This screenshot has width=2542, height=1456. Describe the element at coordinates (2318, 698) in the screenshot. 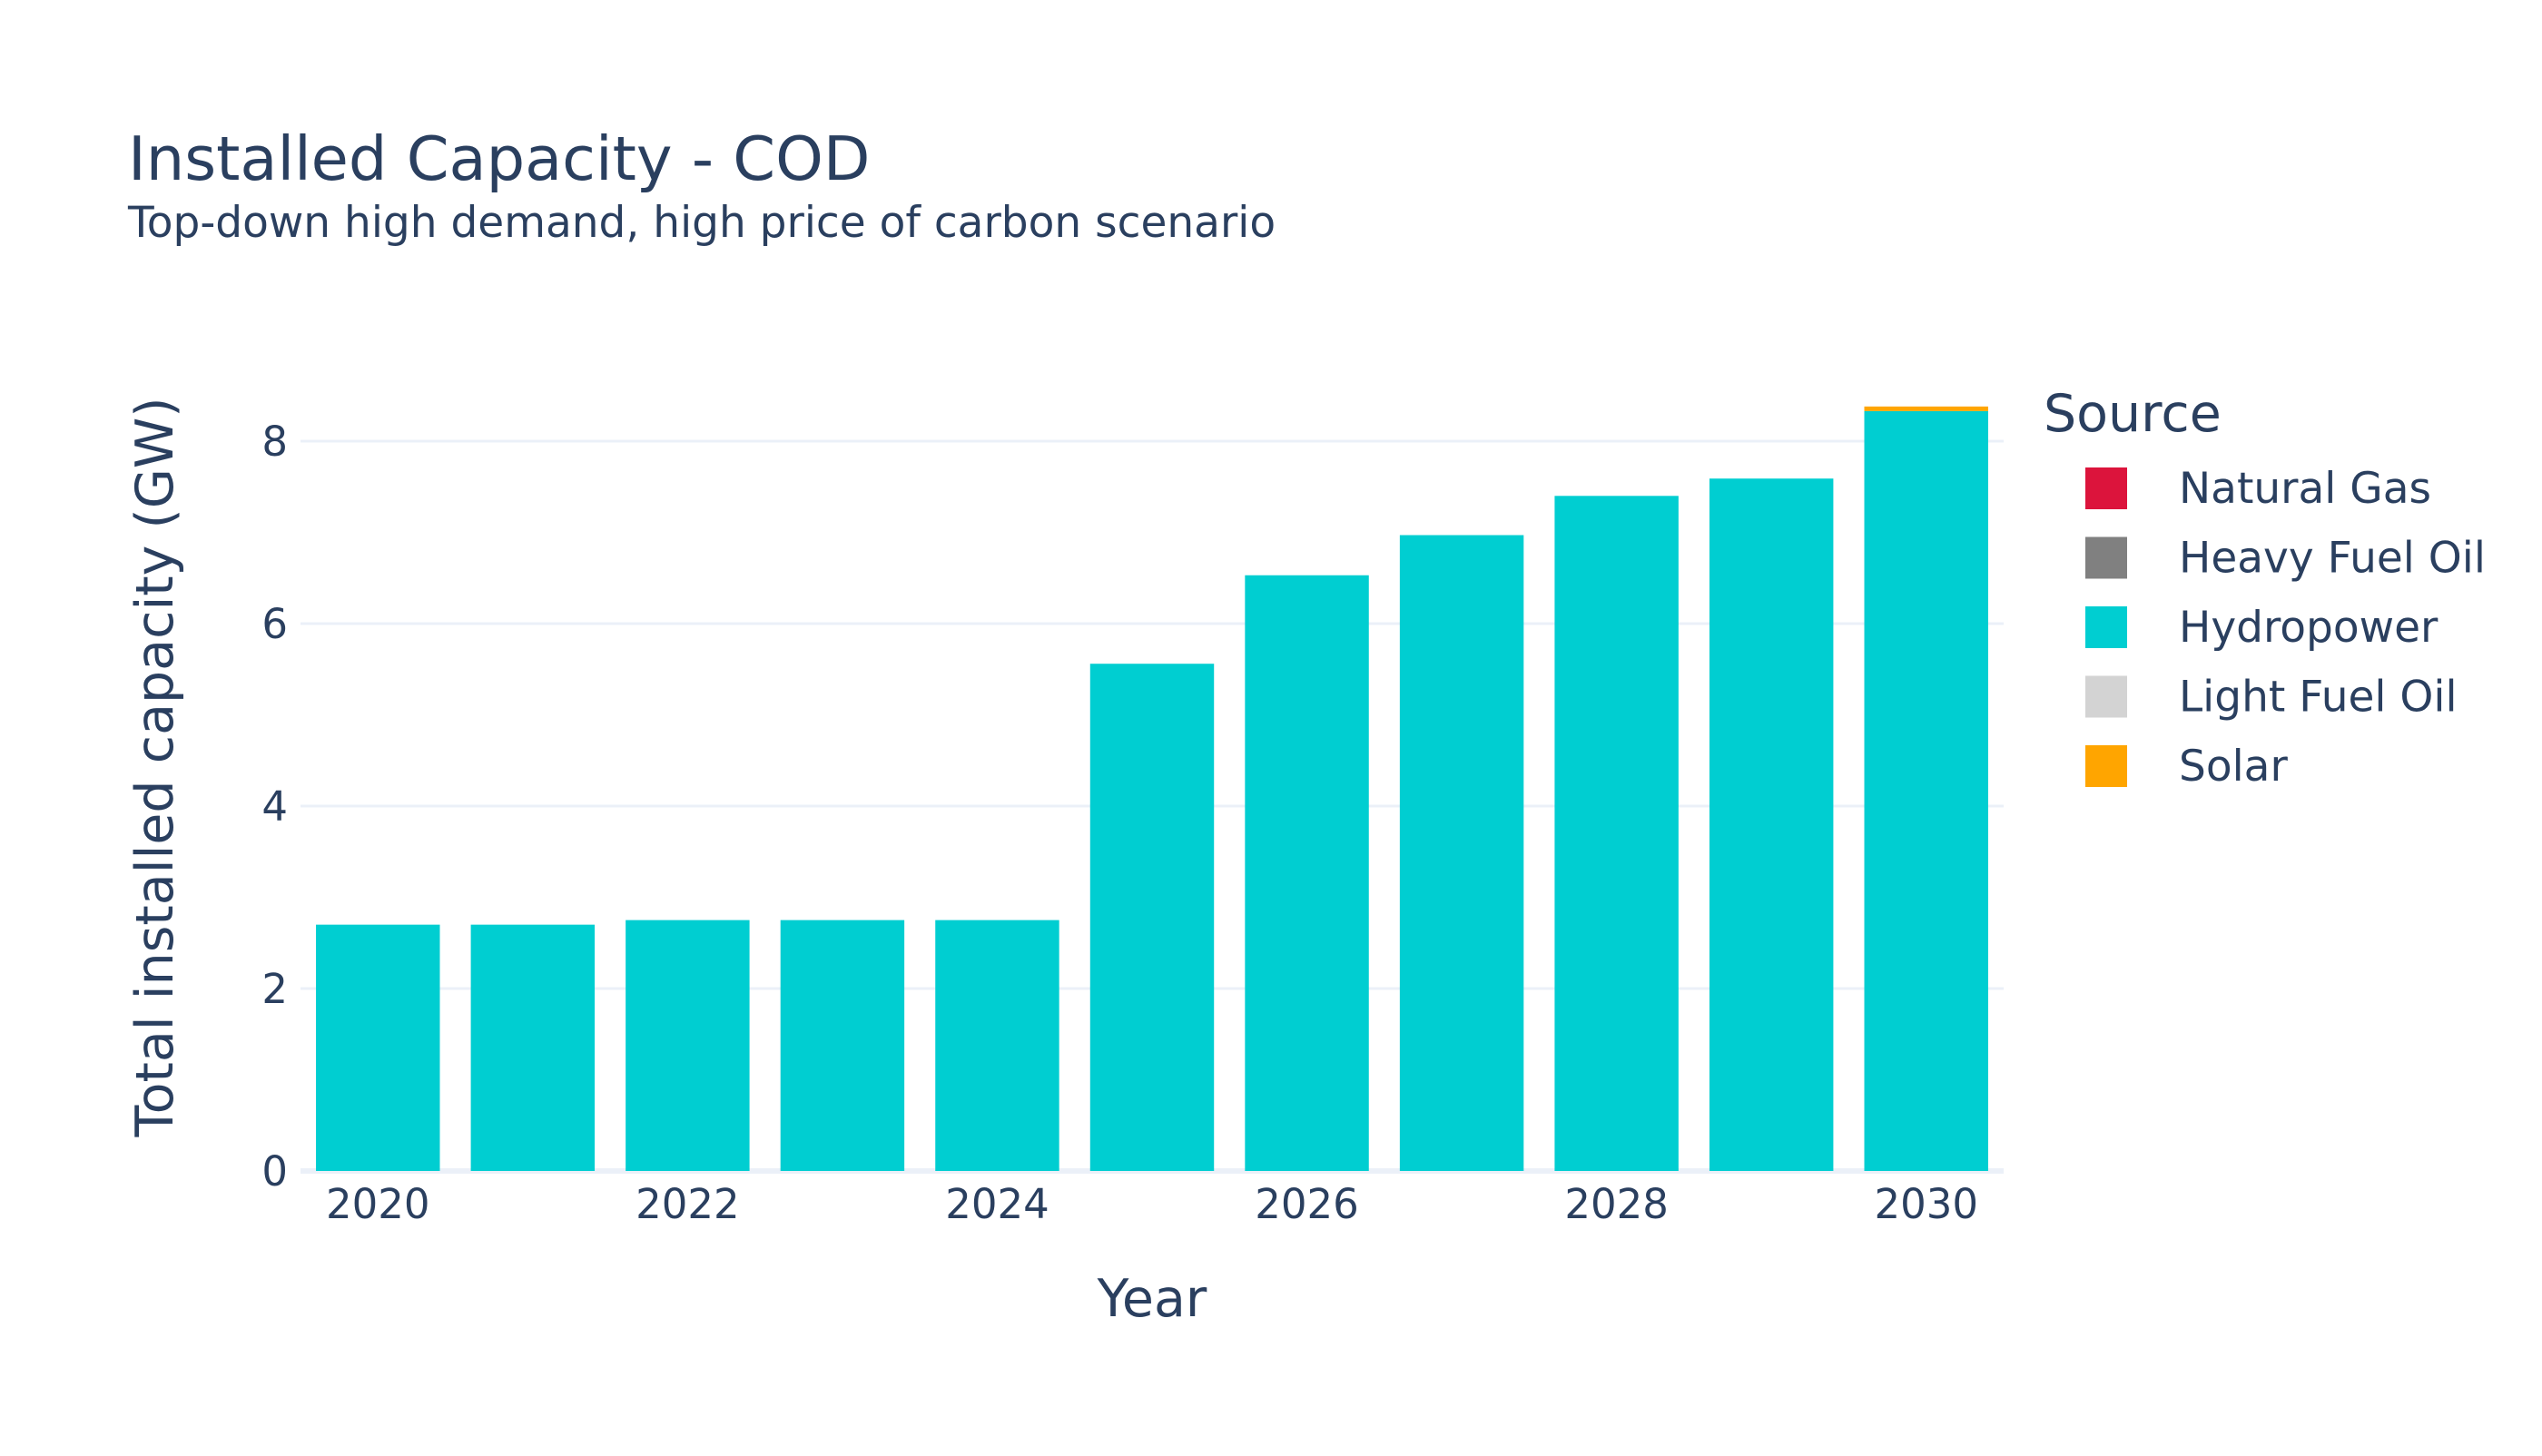

I see `legend-label: Light Fuel Oil` at that location.